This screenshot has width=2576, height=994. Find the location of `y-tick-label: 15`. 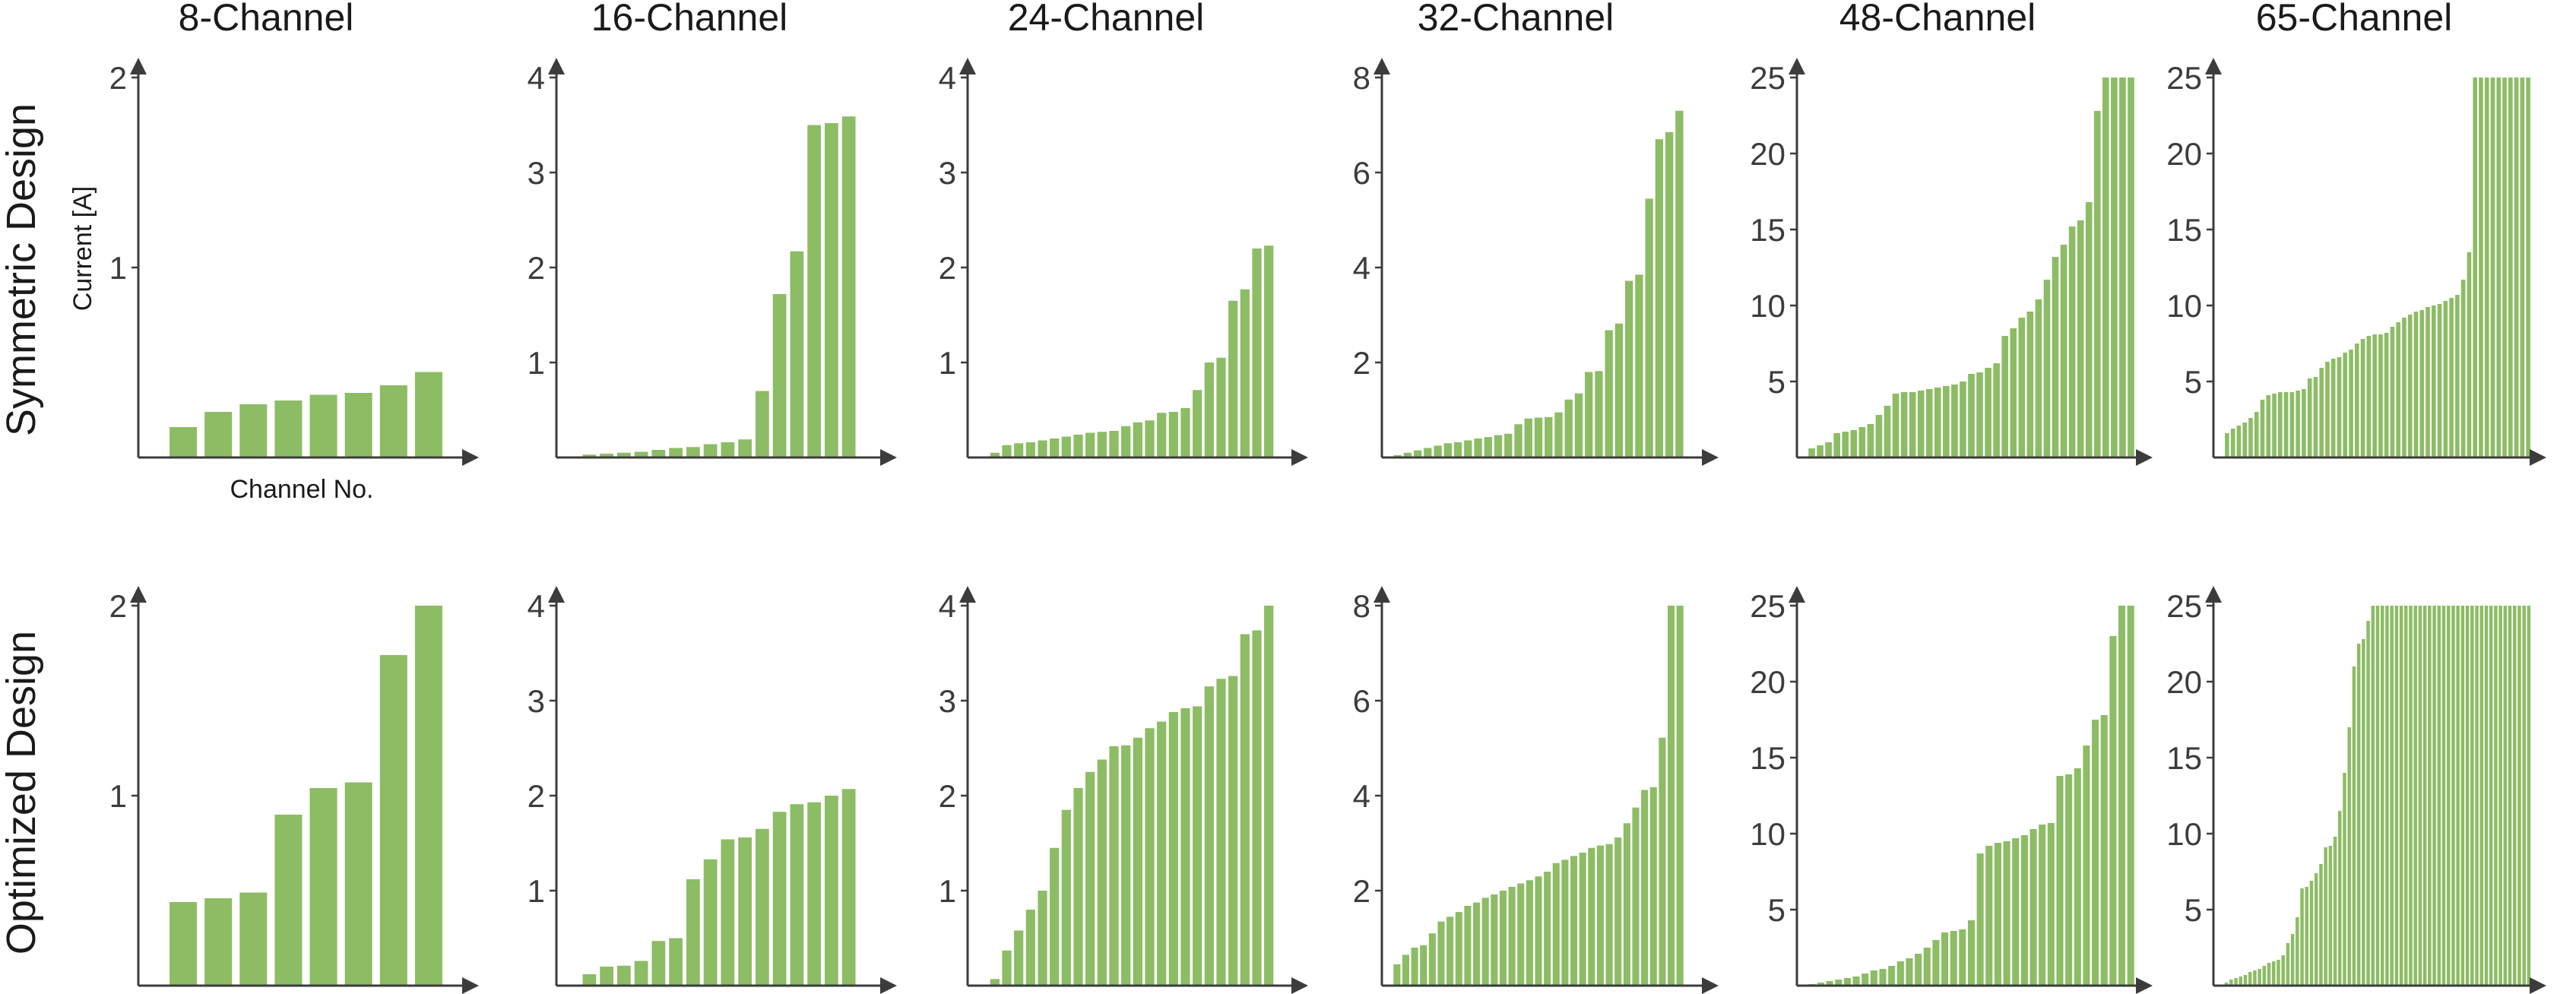

y-tick-label: 15 is located at coordinates (1767, 758).